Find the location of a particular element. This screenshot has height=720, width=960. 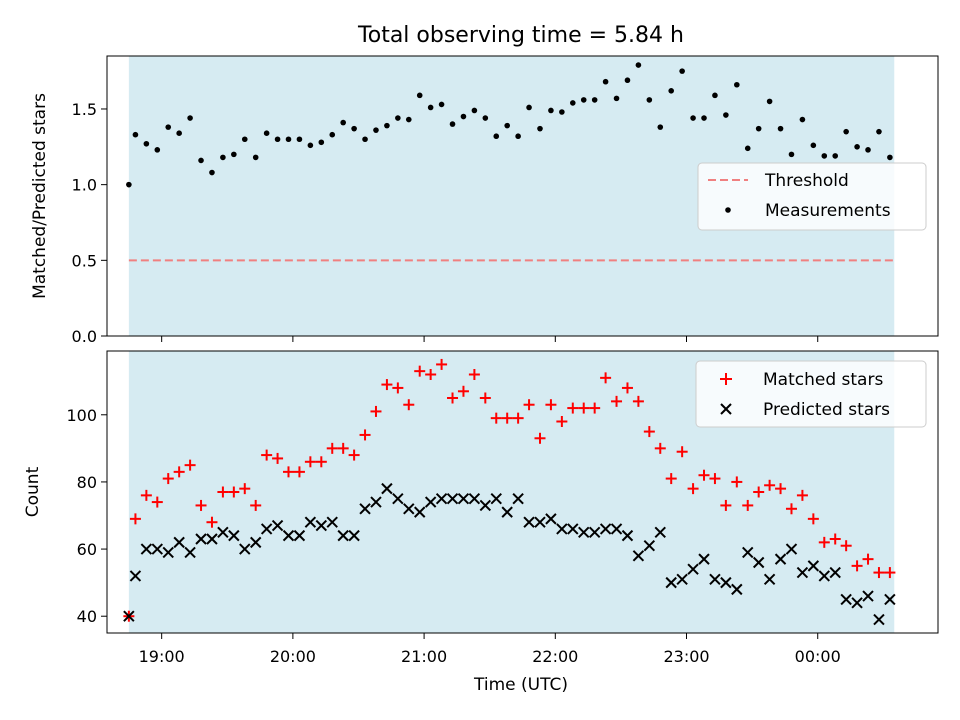

bottom-y-axis-label: Count is located at coordinates (33, 491).